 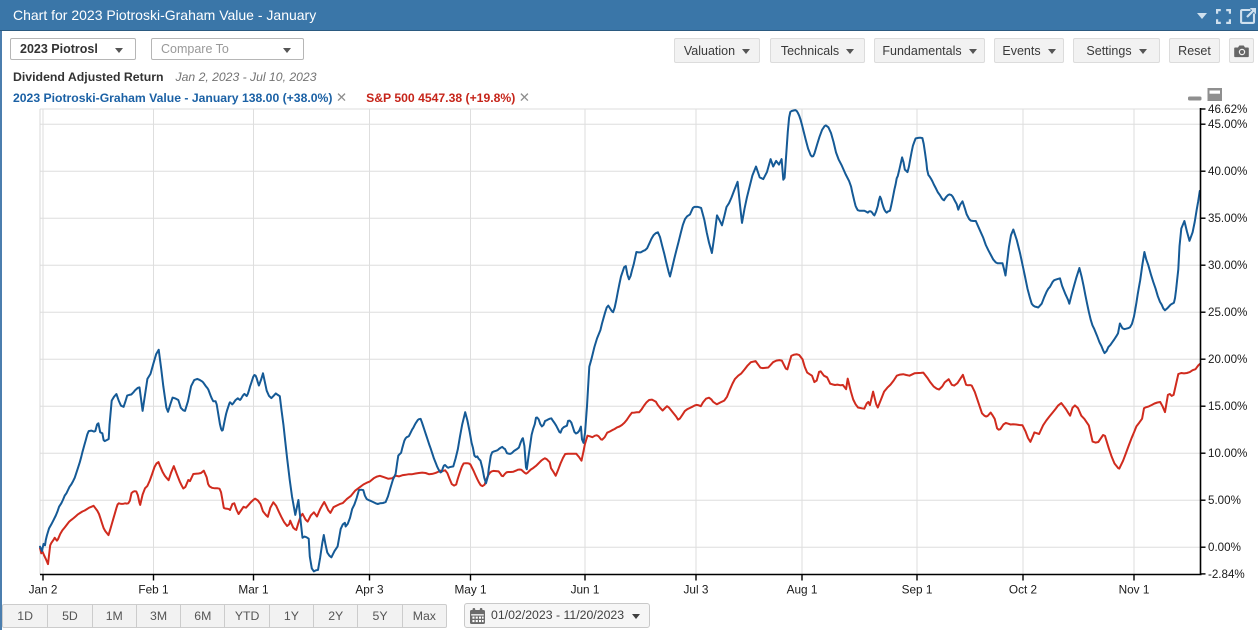 What do you see at coordinates (1226, 574) in the screenshot?
I see `svg-text: -2.84%` at bounding box center [1226, 574].